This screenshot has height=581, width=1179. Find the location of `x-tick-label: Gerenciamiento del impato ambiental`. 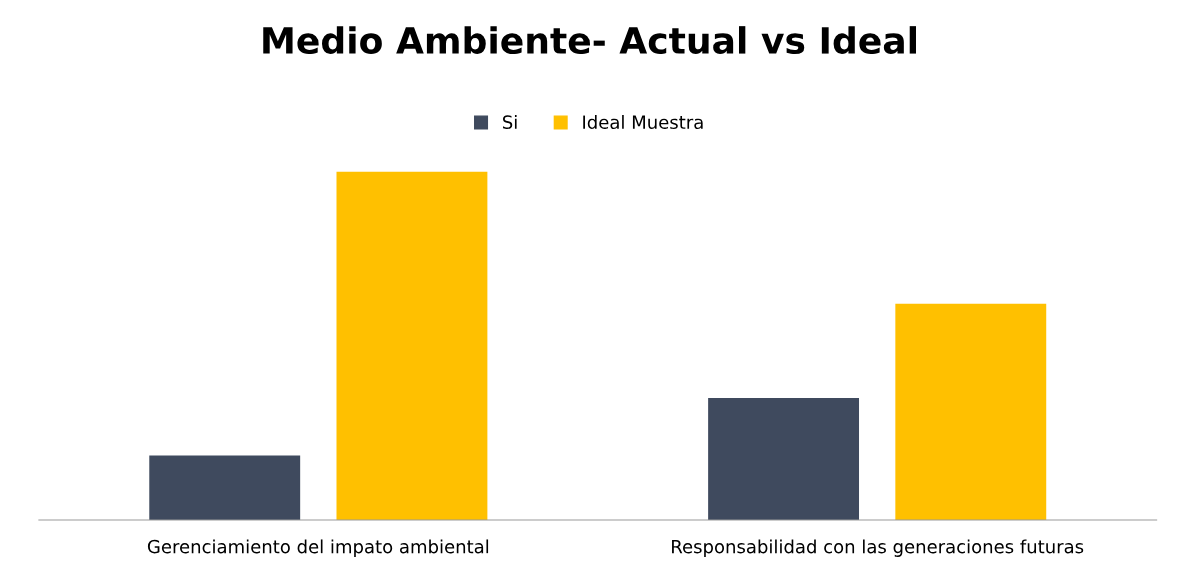

x-tick-label: Gerenciamiento del impato ambiental is located at coordinates (318, 548).